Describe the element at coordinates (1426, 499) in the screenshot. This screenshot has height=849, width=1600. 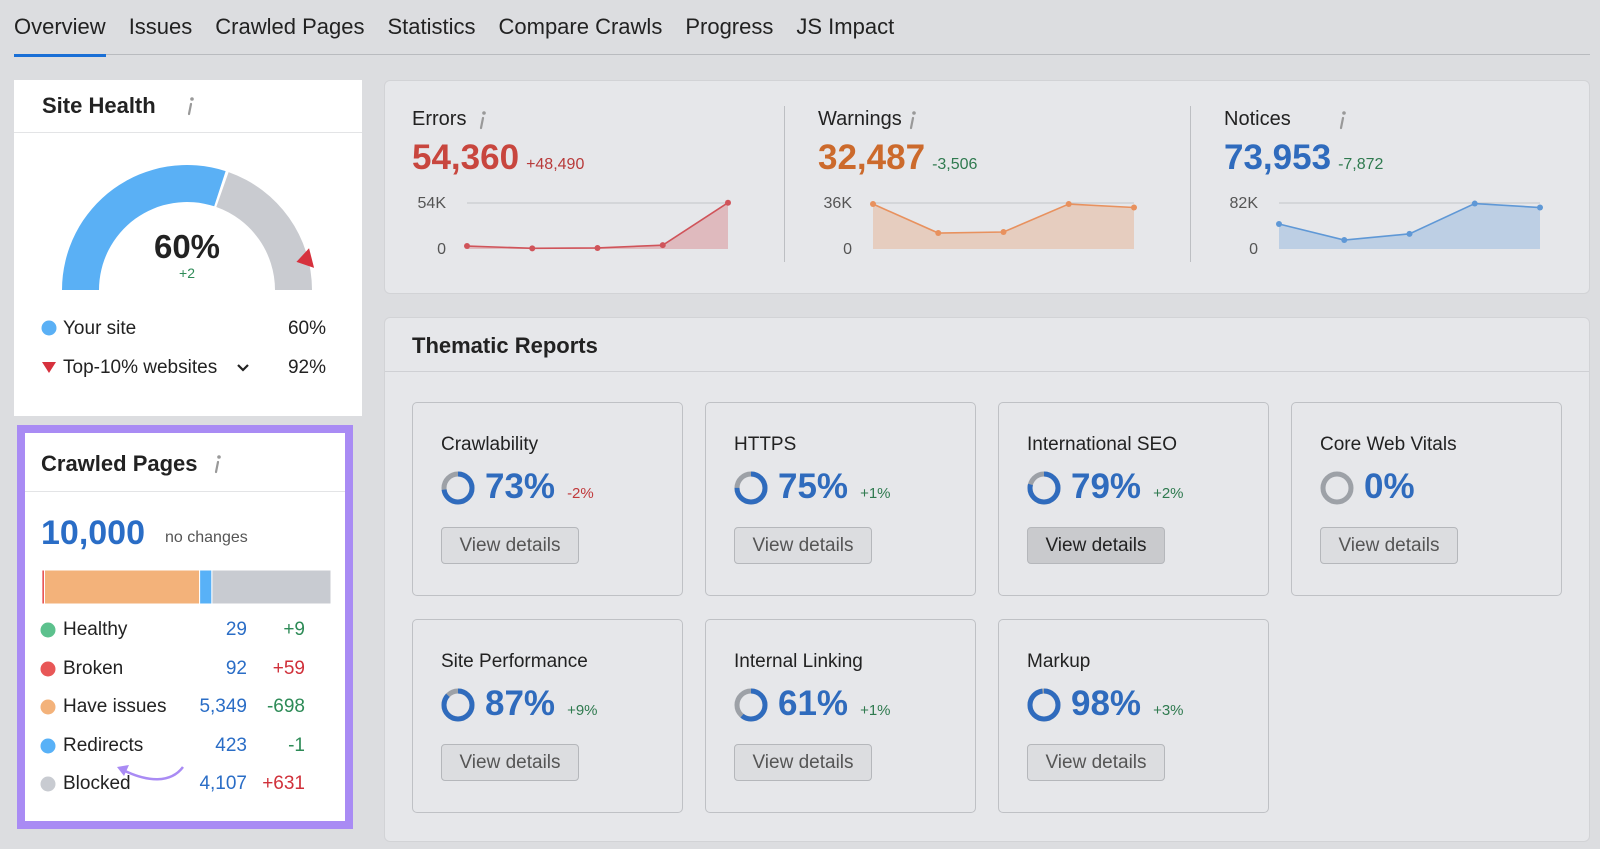
I see `report-tile: Core Web Vitals 0% View details` at that location.